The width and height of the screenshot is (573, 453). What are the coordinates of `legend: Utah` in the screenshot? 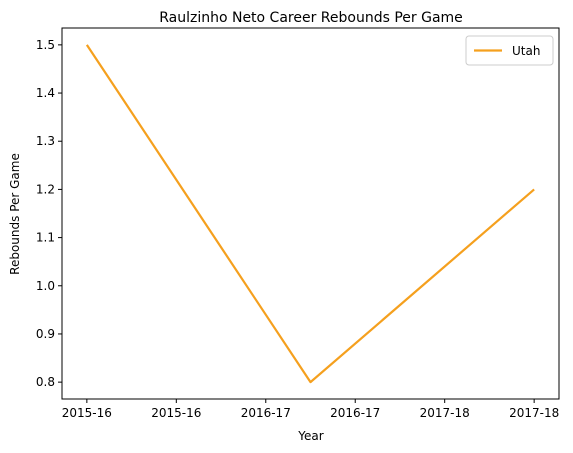 It's located at (509, 50).